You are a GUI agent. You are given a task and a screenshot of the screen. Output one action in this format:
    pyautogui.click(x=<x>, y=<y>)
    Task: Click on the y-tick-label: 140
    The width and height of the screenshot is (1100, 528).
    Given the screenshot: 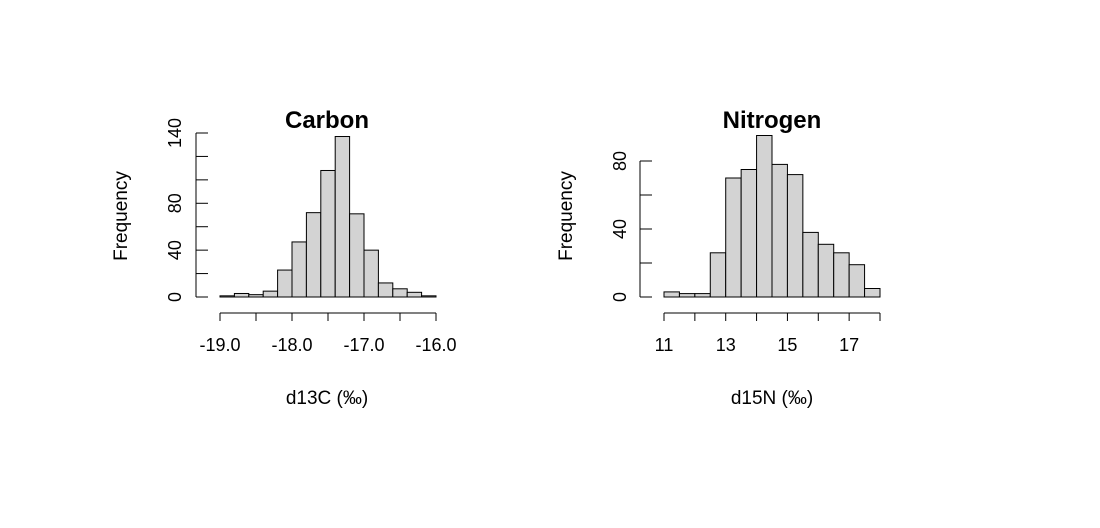 What is the action you would take?
    pyautogui.click(x=175, y=133)
    